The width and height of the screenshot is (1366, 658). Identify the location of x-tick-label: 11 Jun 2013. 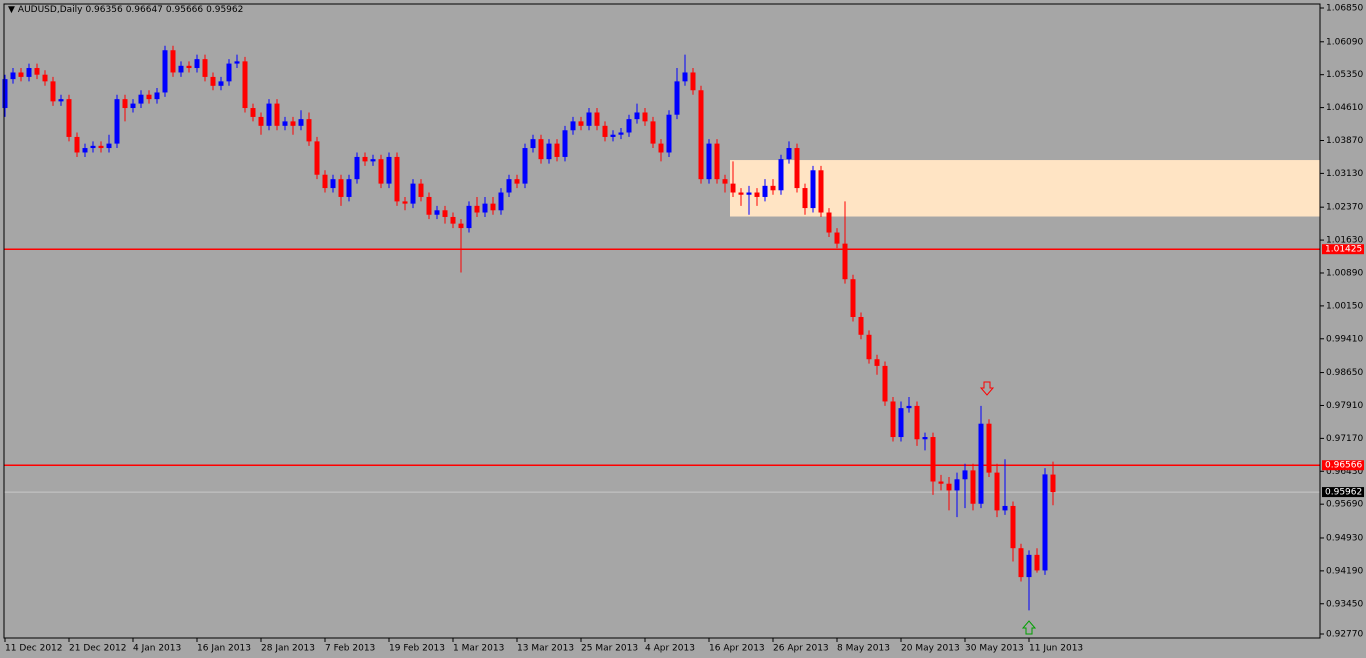
(1056, 649).